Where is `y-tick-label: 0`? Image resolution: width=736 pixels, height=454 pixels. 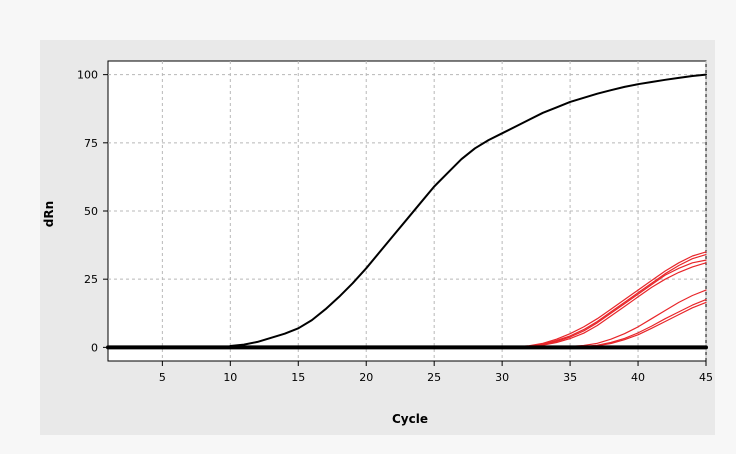
y-tick-label: 0 is located at coordinates (94, 347).